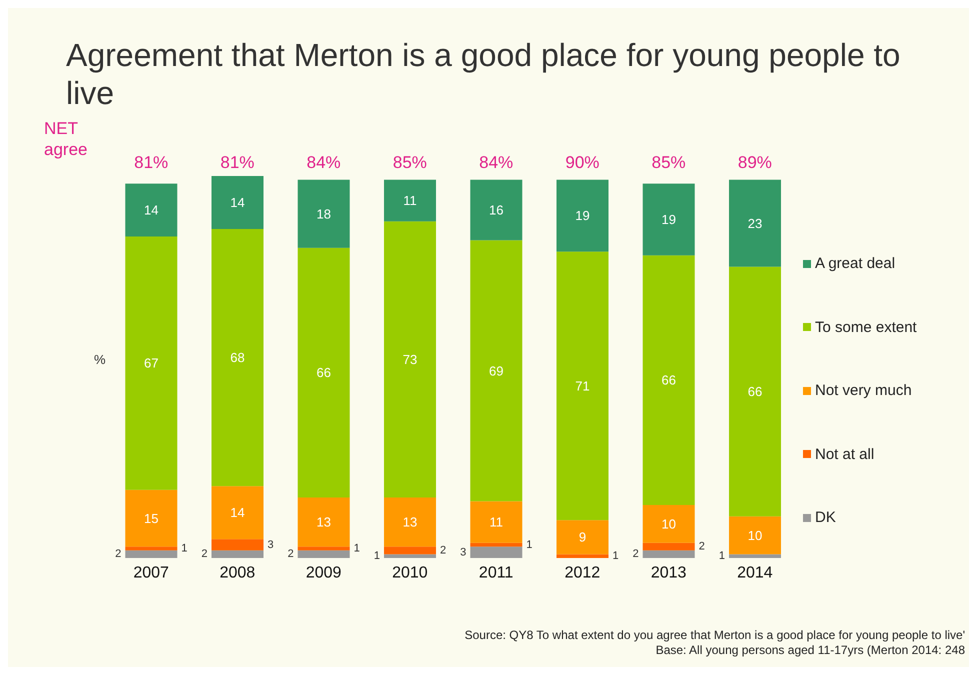  I want to click on data-label: 67, so click(151, 363).